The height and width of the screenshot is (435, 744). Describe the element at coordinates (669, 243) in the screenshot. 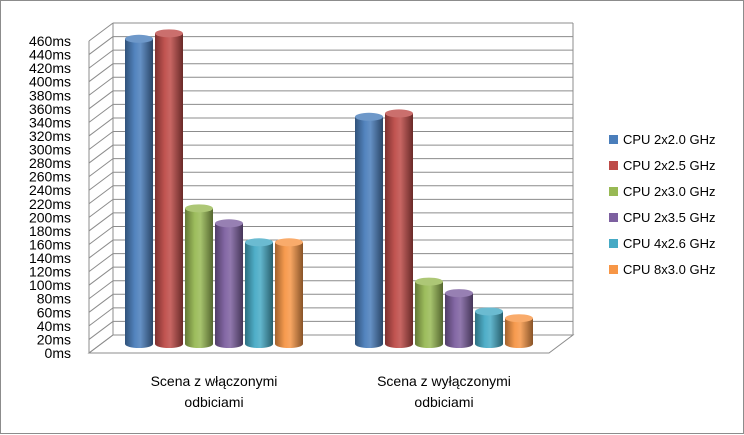

I see `legend-label: CPU 4x2.6 GHz` at that location.